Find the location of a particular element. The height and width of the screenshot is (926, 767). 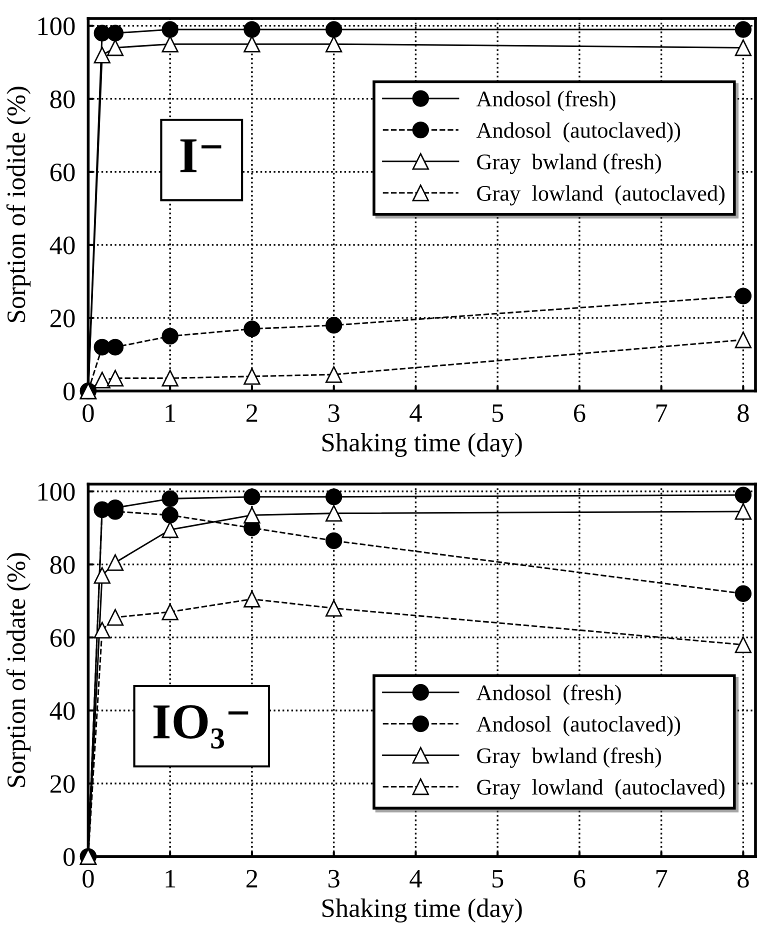

annotation: I⁻ is located at coordinates (201, 155).